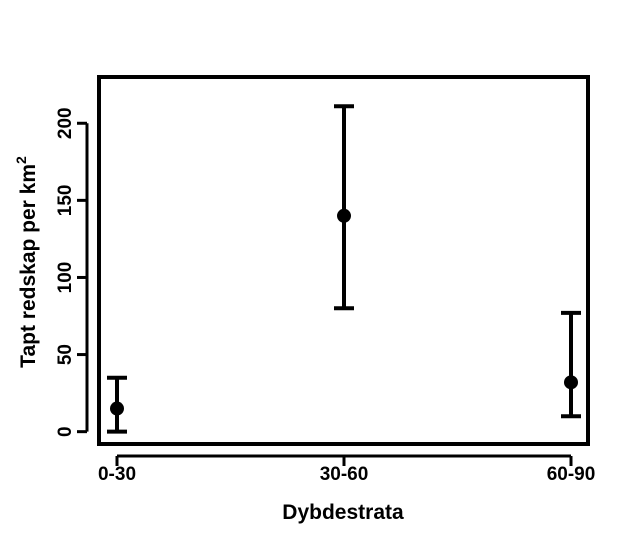 The image size is (630, 543). I want to click on y-tick-label: 200, so click(65, 123).